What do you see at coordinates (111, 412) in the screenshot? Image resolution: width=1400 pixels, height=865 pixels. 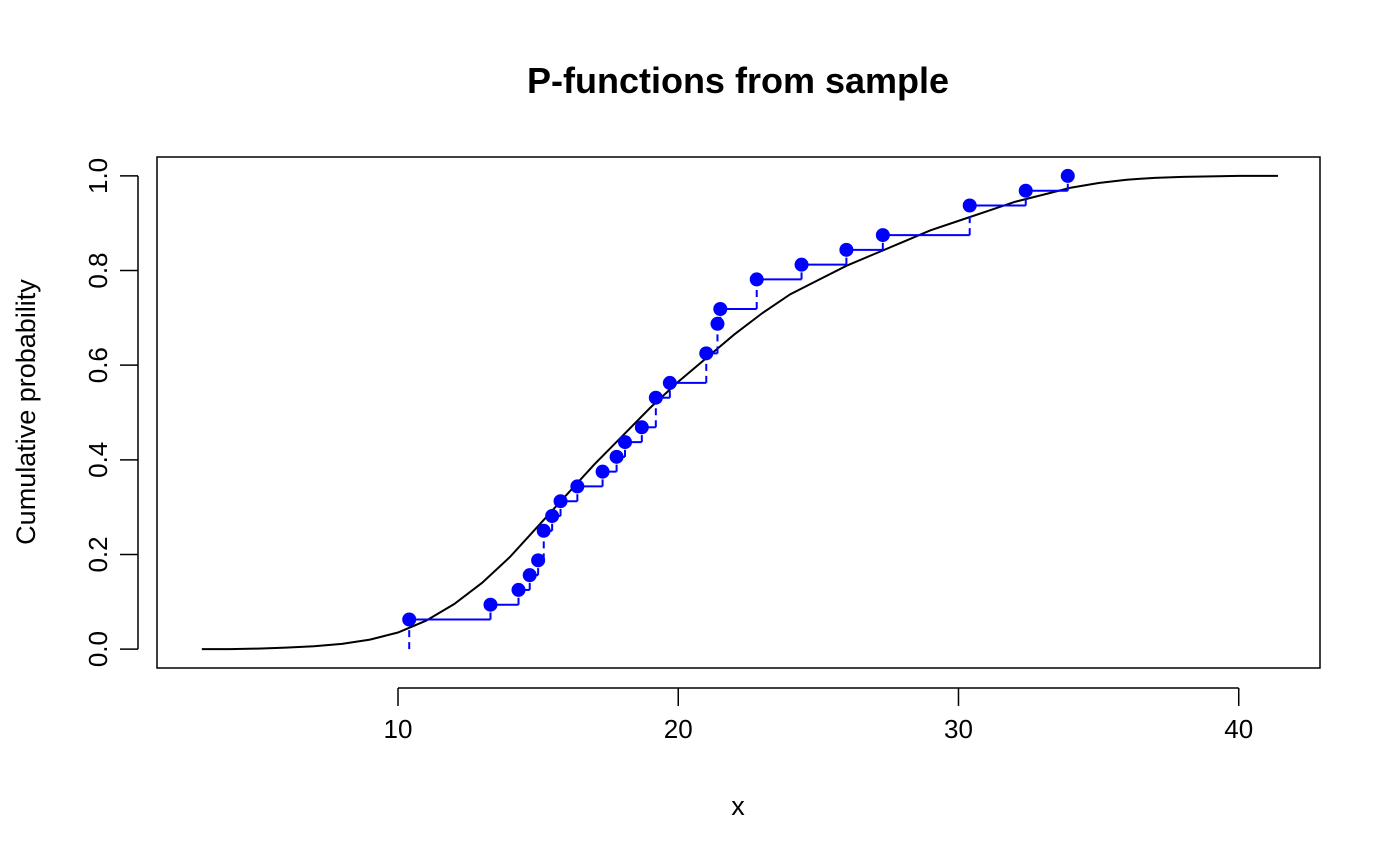 I see `y-axis: 0.0 0.2 0.4 0.6 0.8 1.0` at bounding box center [111, 412].